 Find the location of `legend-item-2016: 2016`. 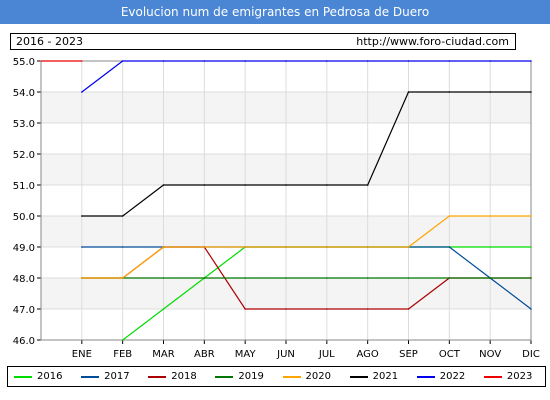

legend-item-2016: 2016 is located at coordinates (41, 376).